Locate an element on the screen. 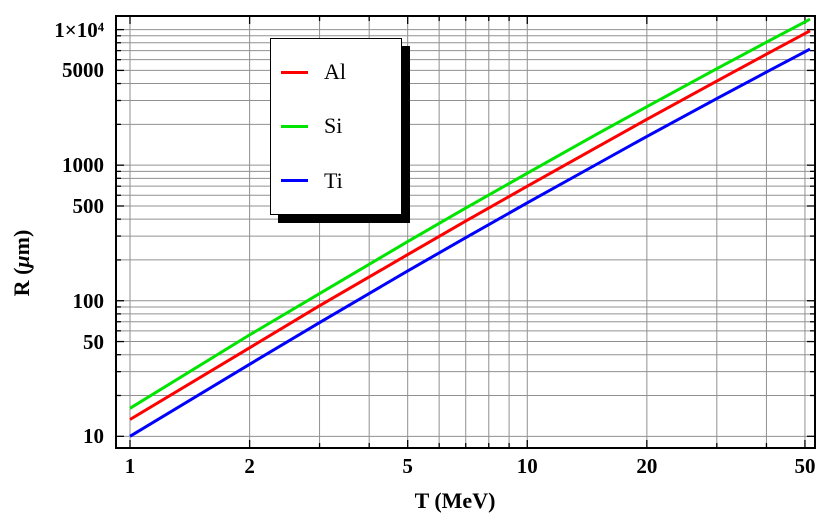 The width and height of the screenshot is (840, 532). legend-swatch-si is located at coordinates (294, 126).